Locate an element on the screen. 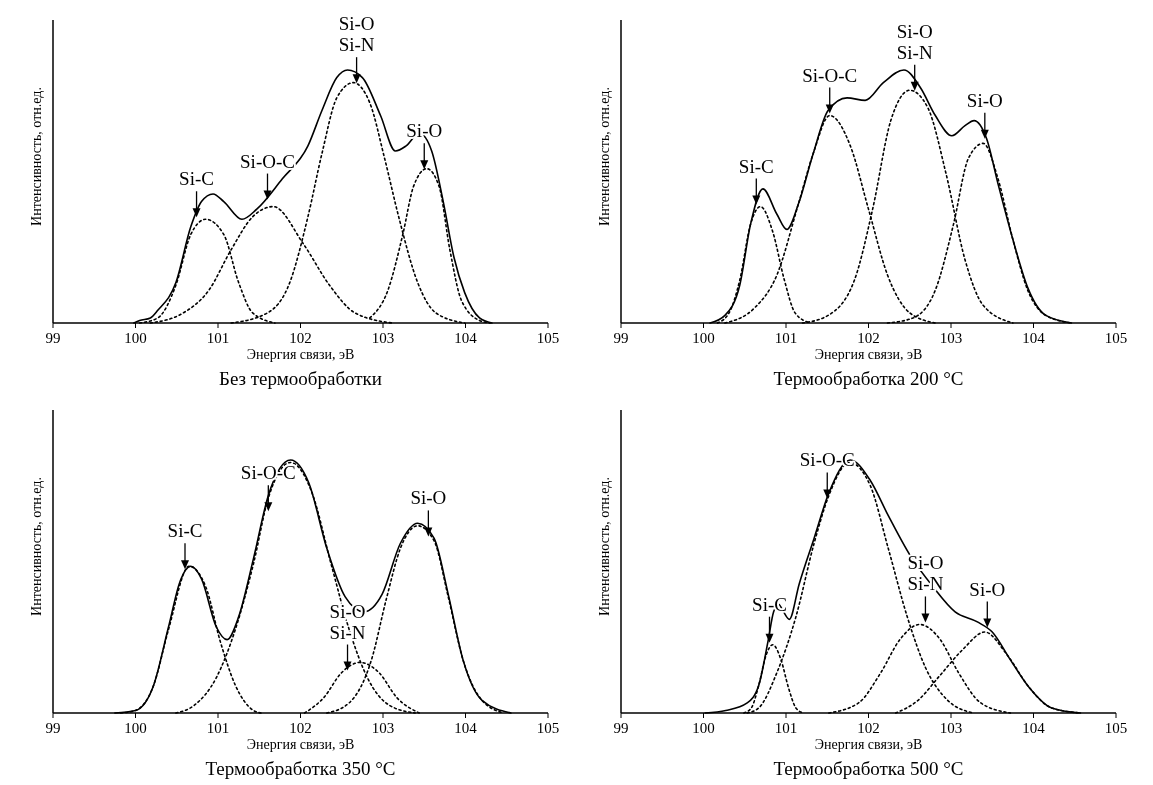 The height and width of the screenshot is (785, 1153). text: Термообработка 500 °C is located at coordinates (868, 768).